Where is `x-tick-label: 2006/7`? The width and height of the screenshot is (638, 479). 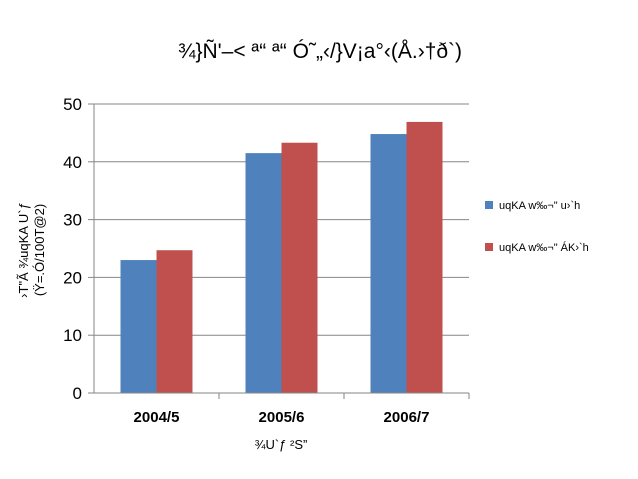
x-tick-label: 2006/7 is located at coordinates (407, 417).